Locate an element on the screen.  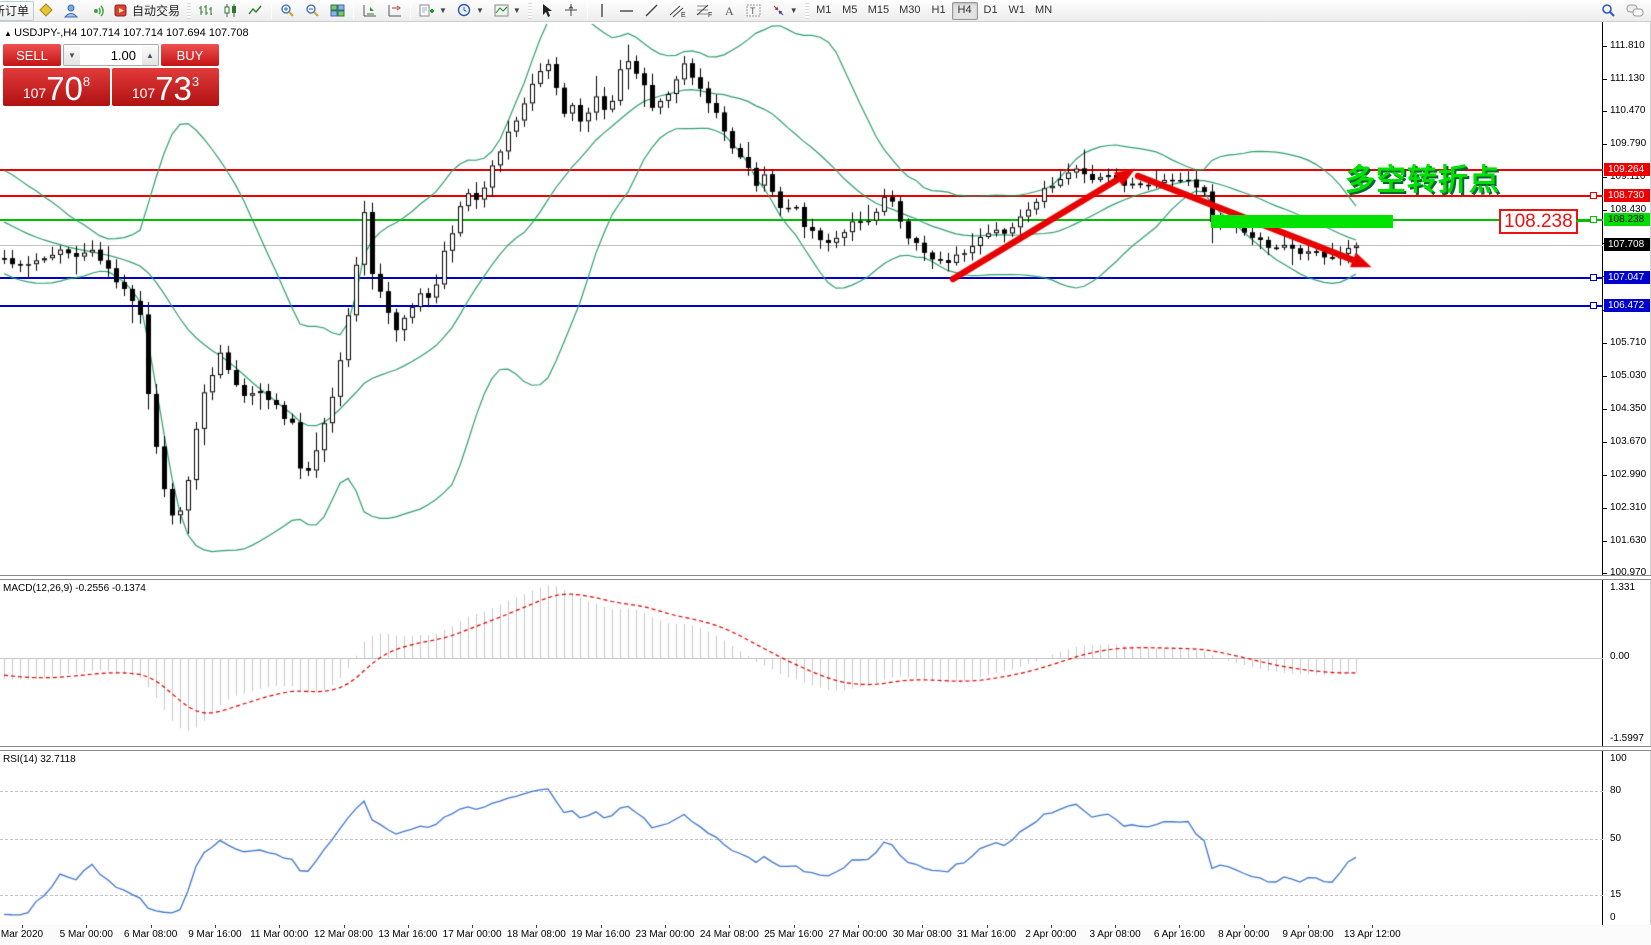
sell-button: SELL is located at coordinates (32, 55).